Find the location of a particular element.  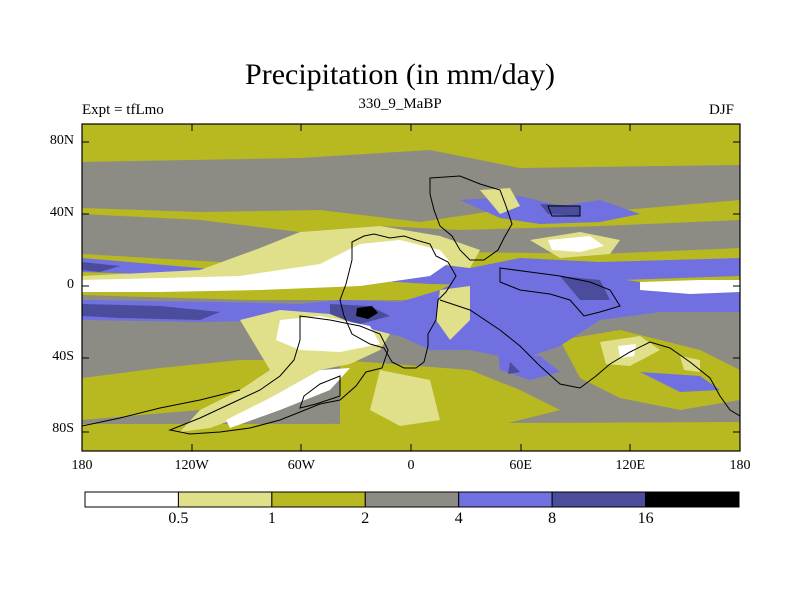

x-tick-label: 0 is located at coordinates (411, 465).